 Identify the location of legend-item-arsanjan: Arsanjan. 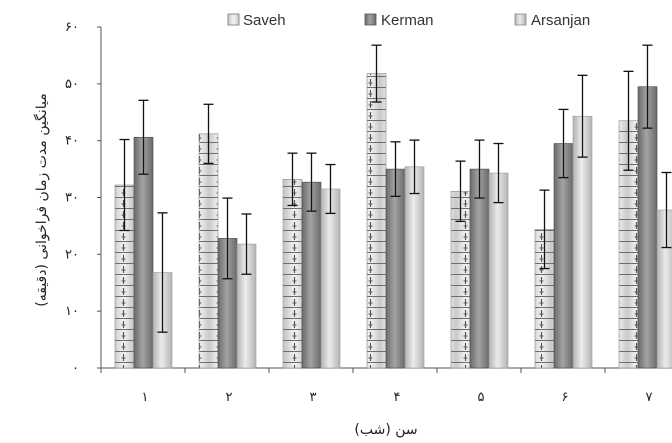
(552, 20).